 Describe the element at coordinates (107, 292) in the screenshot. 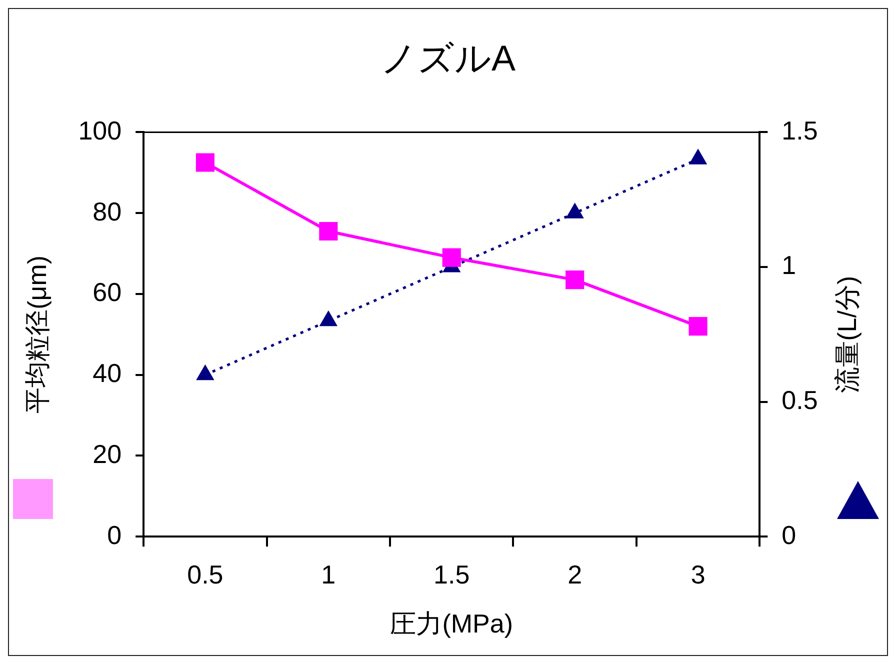

I see `y-tick-label: 60` at that location.